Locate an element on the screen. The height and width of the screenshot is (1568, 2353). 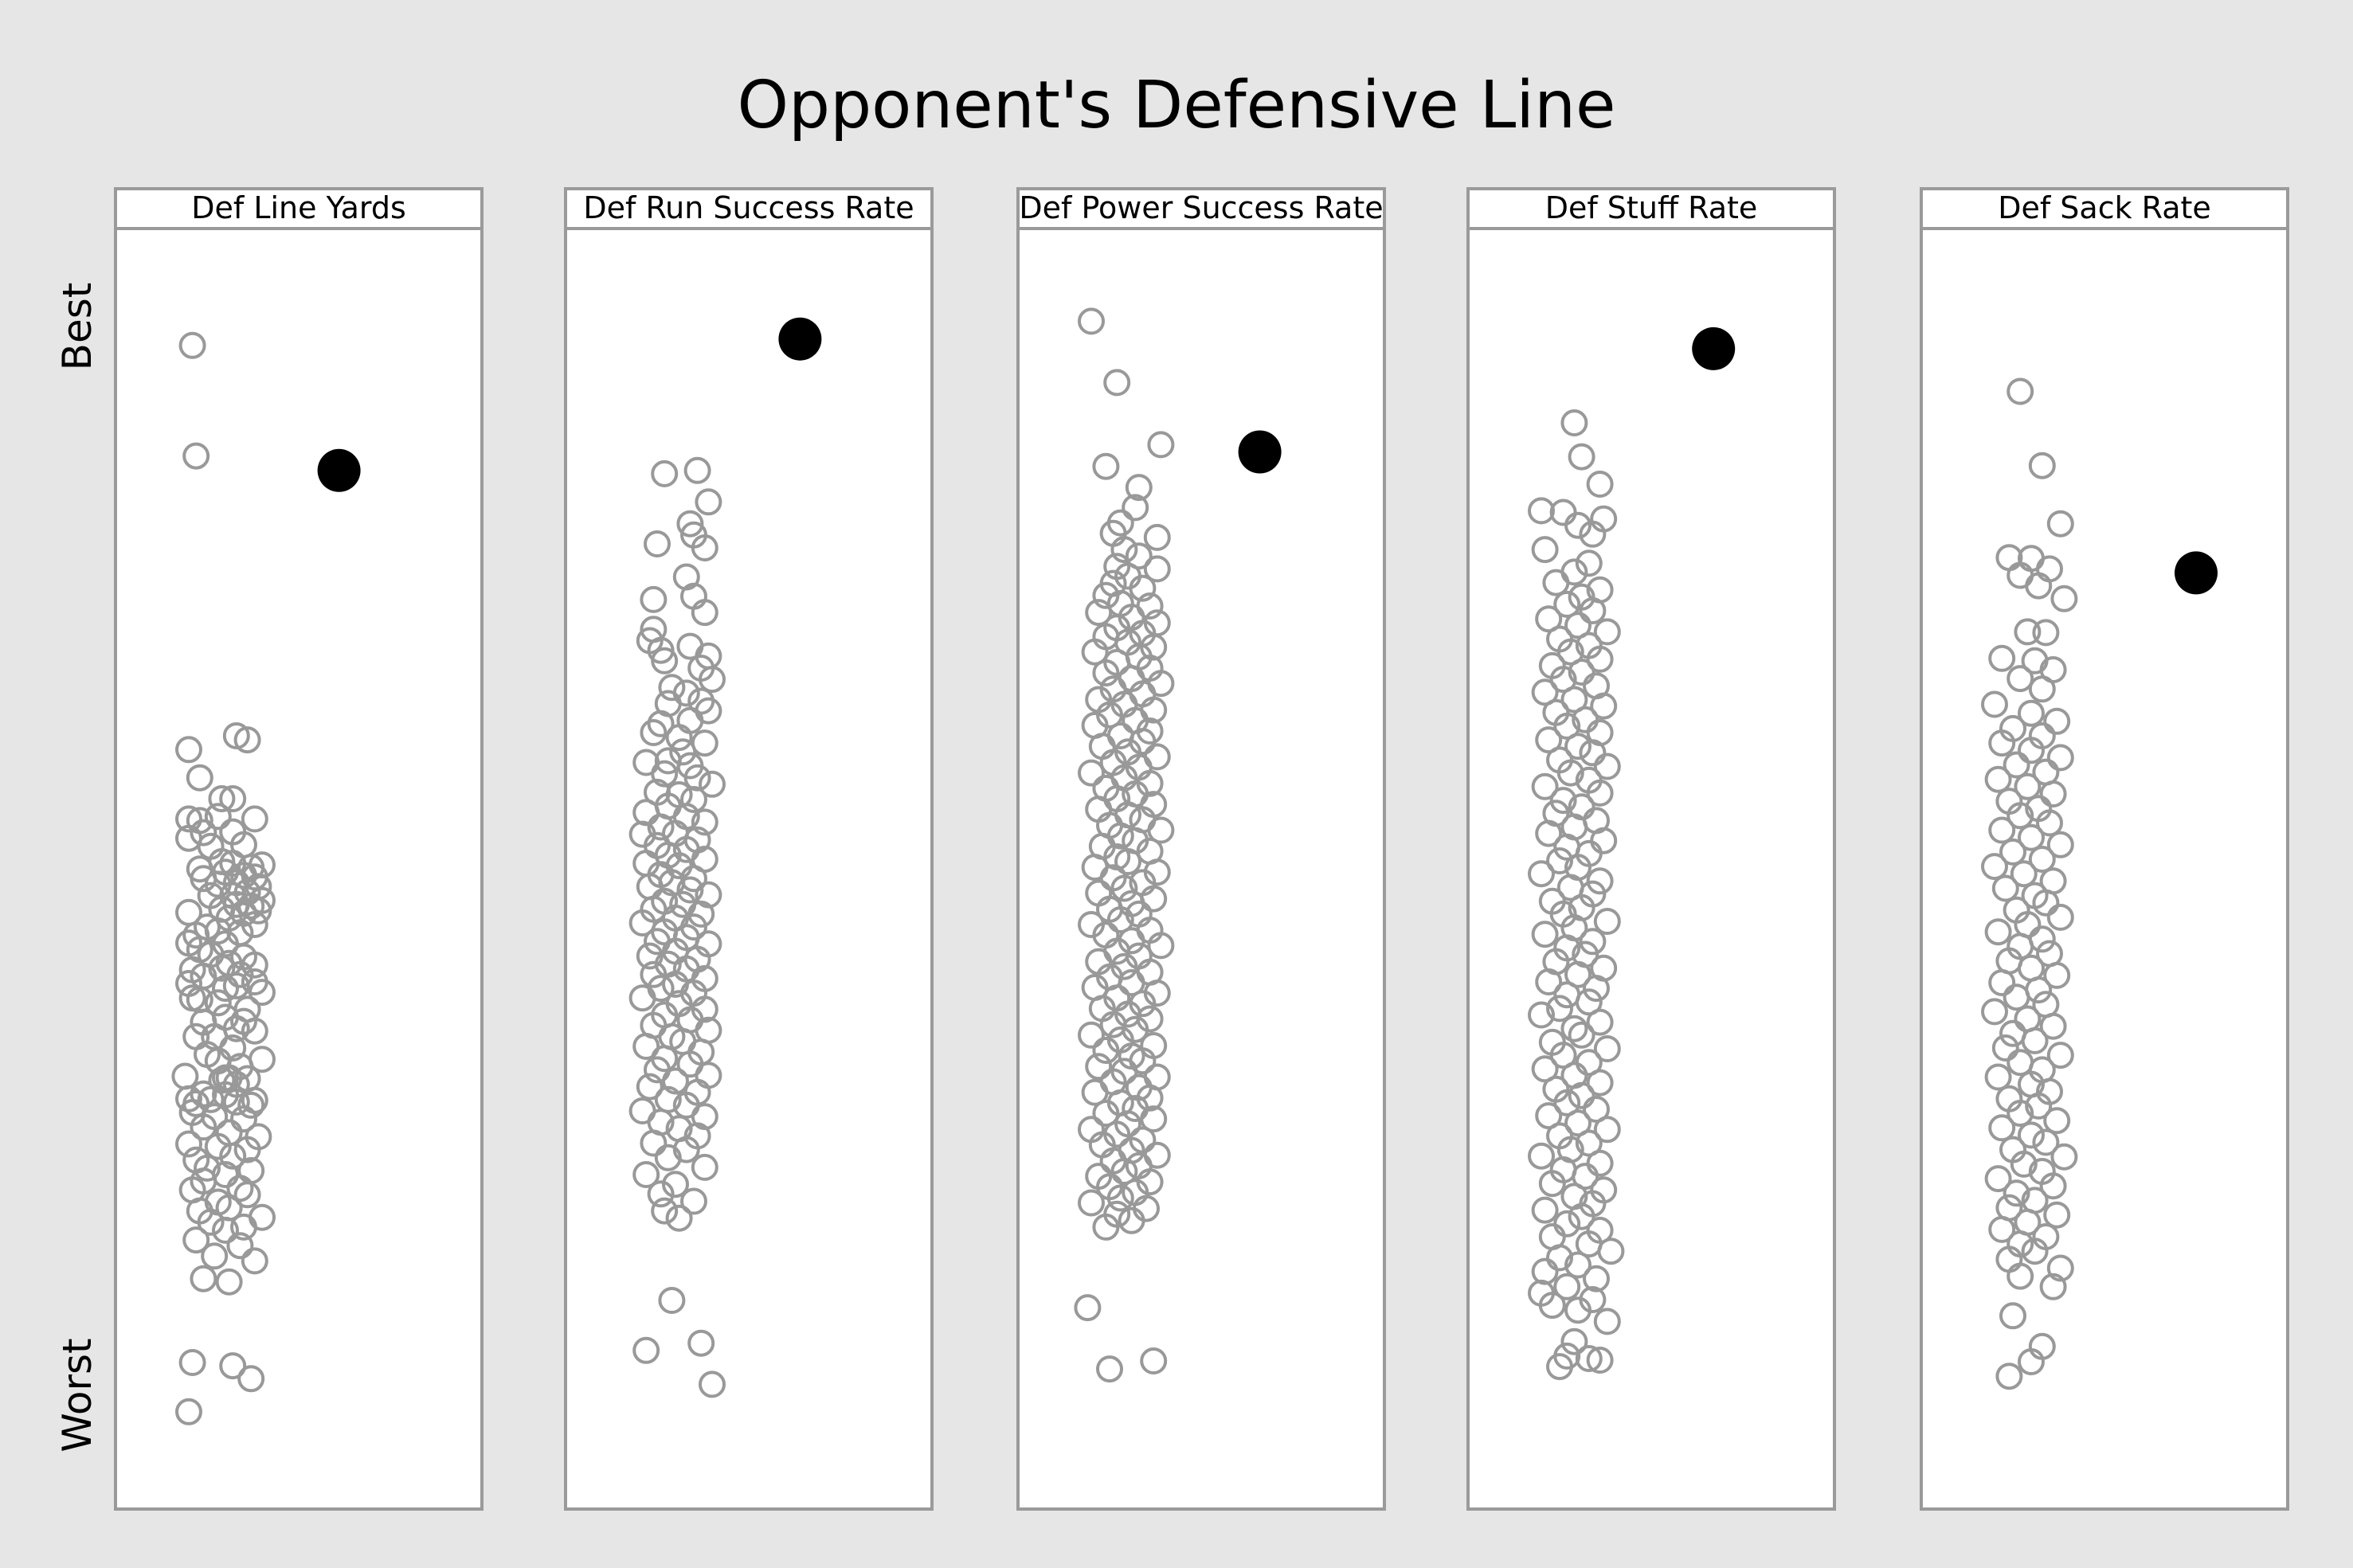
panel-4: Def Stuff Rate is located at coordinates (1651, 849).